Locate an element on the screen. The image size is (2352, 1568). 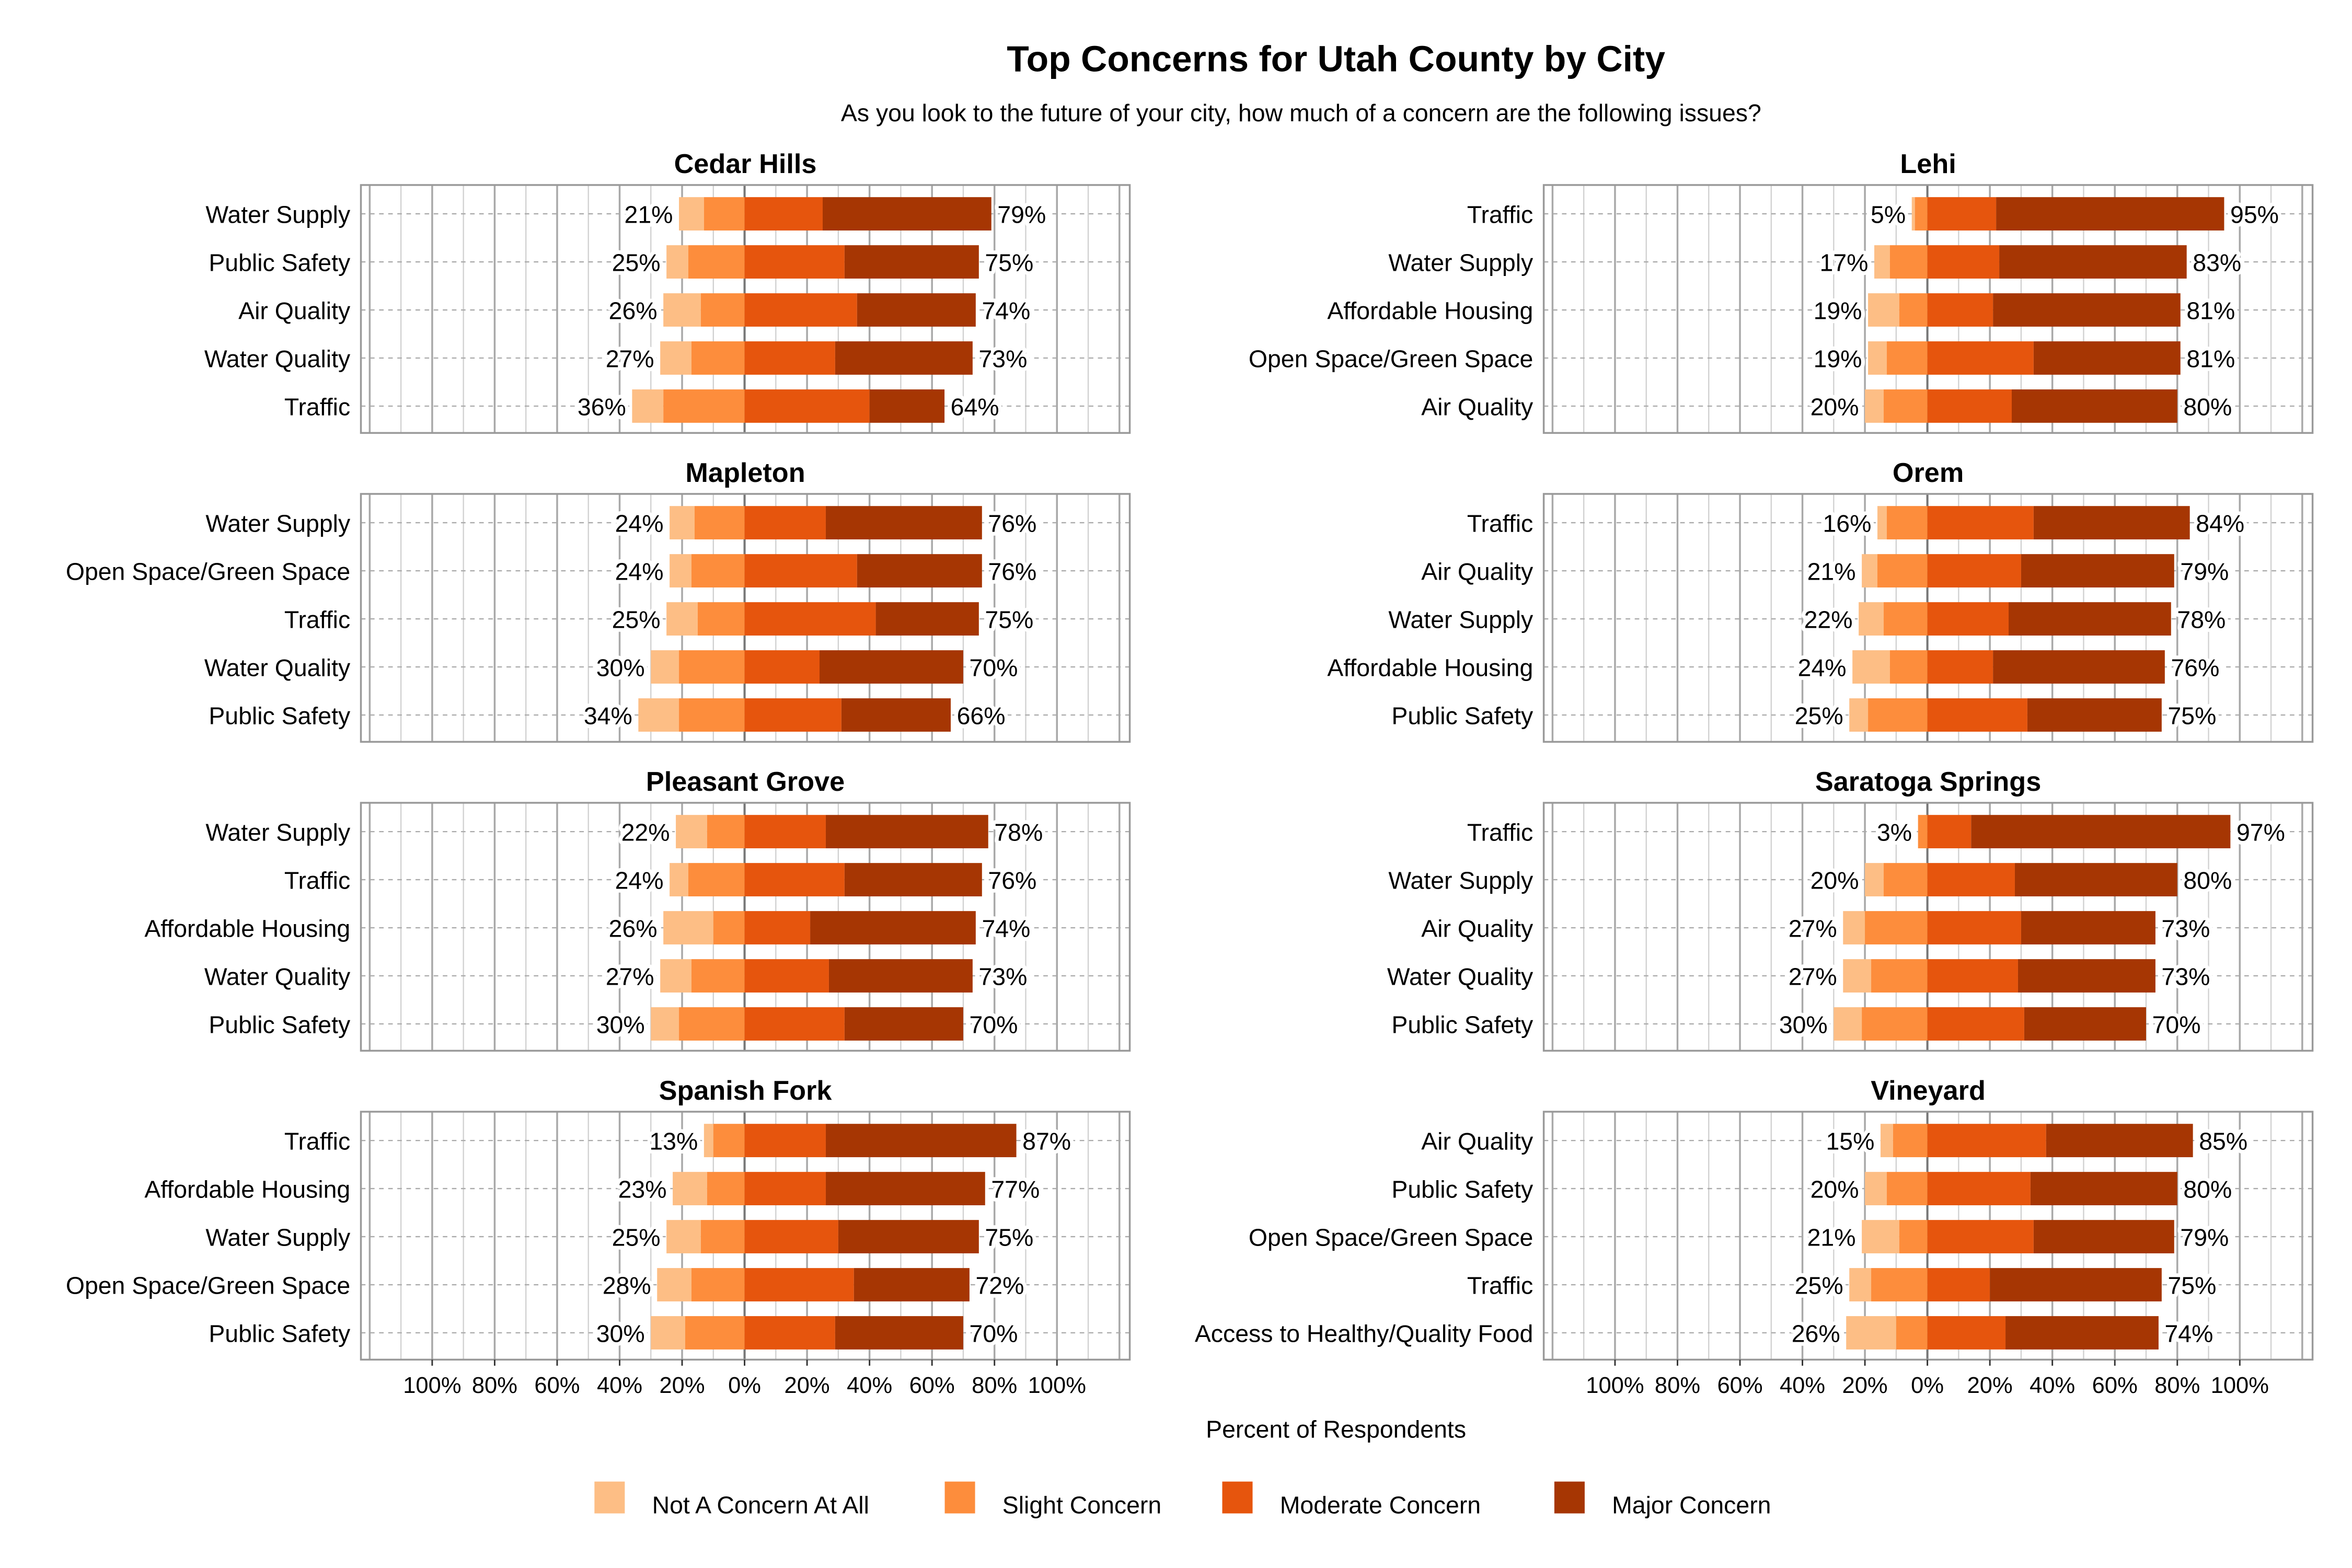
right-total-label: 80% is located at coordinates (2207, 880).